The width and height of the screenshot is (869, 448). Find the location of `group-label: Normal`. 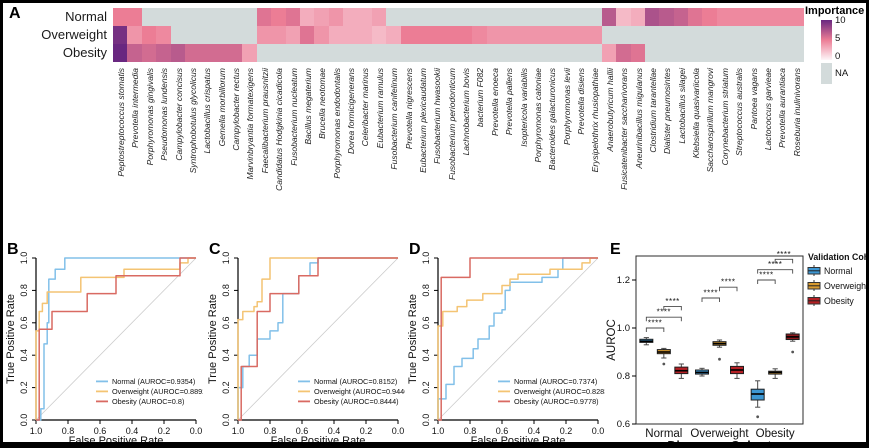

group-label: Normal is located at coordinates (663, 434).